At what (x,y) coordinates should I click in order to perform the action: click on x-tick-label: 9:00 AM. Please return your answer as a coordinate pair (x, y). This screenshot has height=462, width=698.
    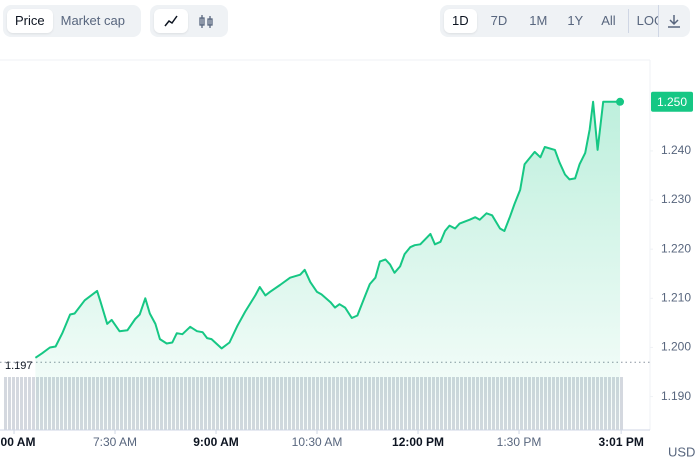
    Looking at the image, I should click on (216, 442).